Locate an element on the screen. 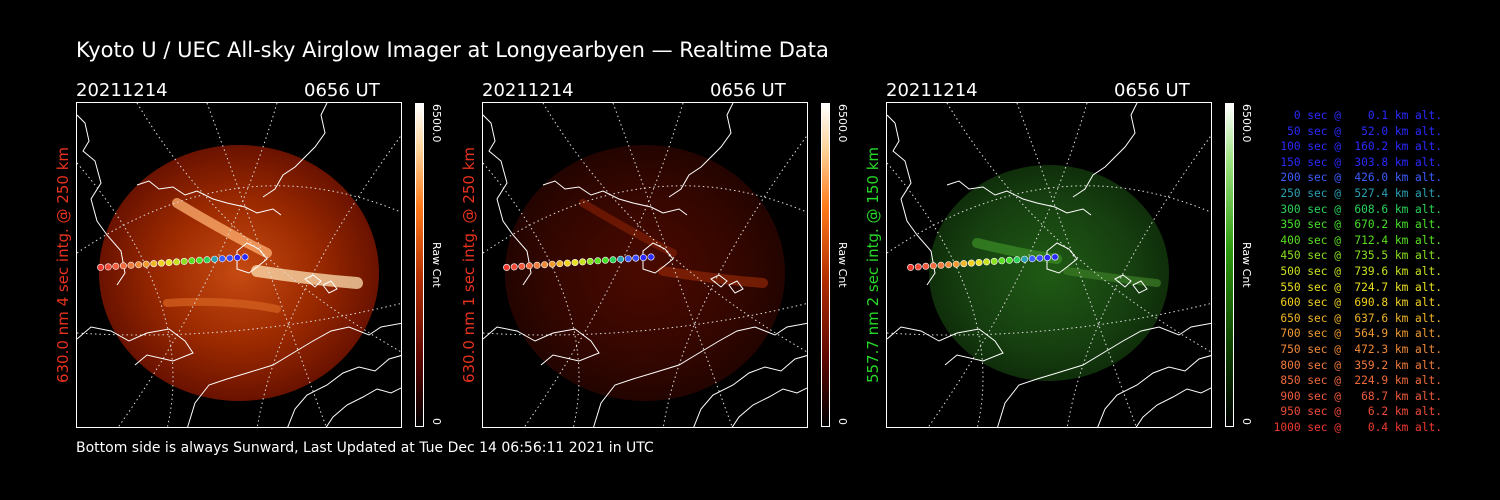 This screenshot has height=500, width=1500. legend-row: 250 sec @ 527.4 km alt. is located at coordinates (1361, 193).